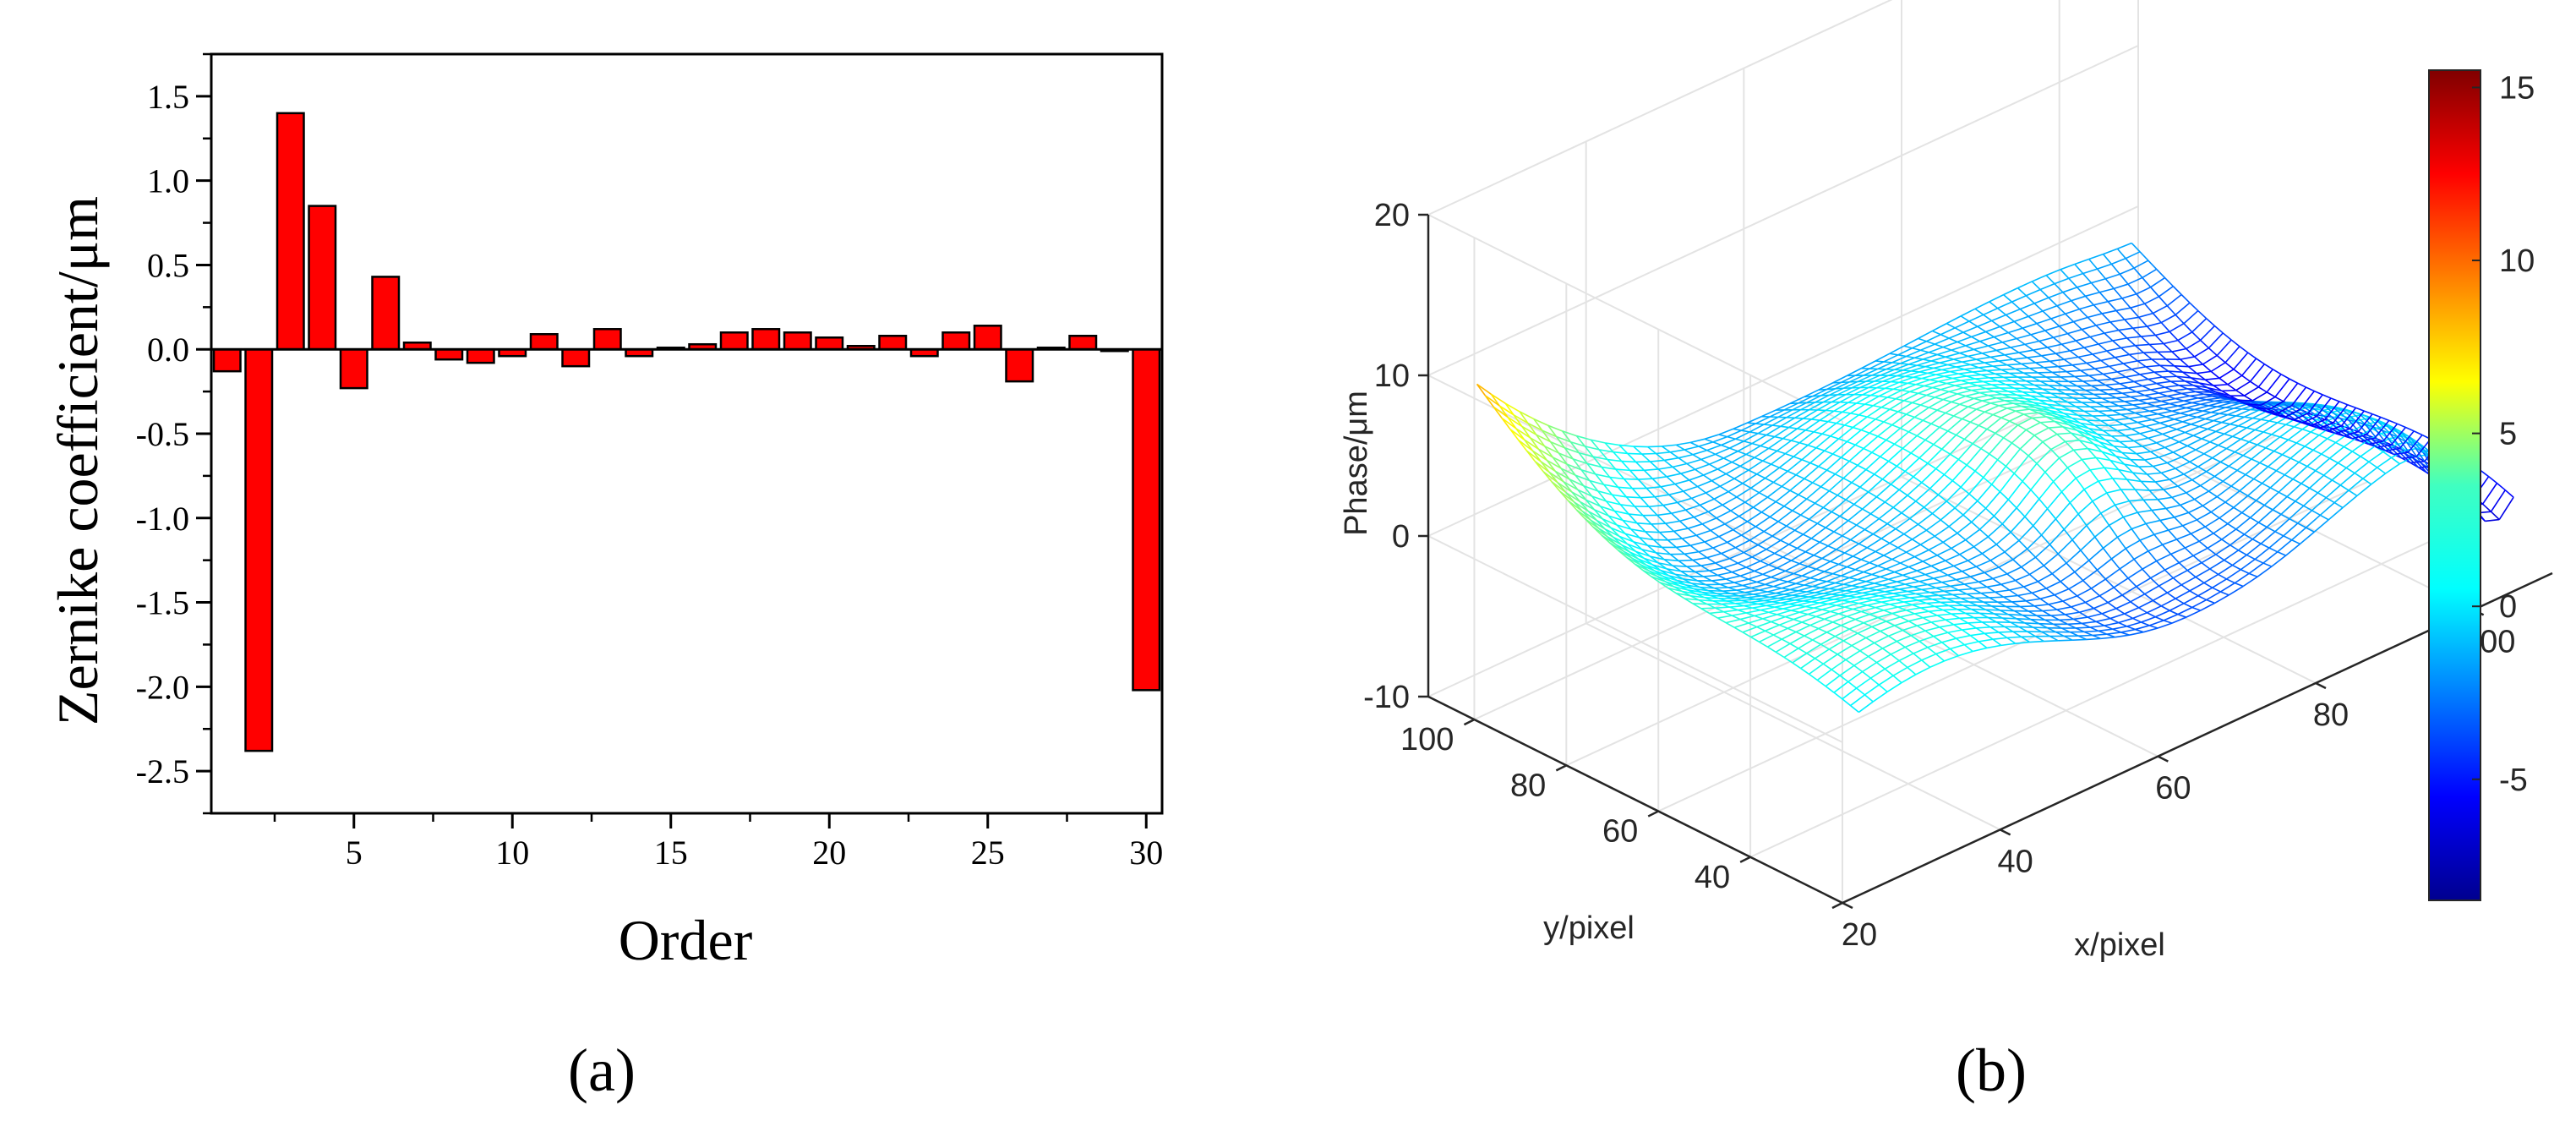 Image resolution: width=2576 pixels, height=1132 pixels. Describe the element at coordinates (2517, 88) in the screenshot. I see `colorbar-tick-label: 15` at that location.